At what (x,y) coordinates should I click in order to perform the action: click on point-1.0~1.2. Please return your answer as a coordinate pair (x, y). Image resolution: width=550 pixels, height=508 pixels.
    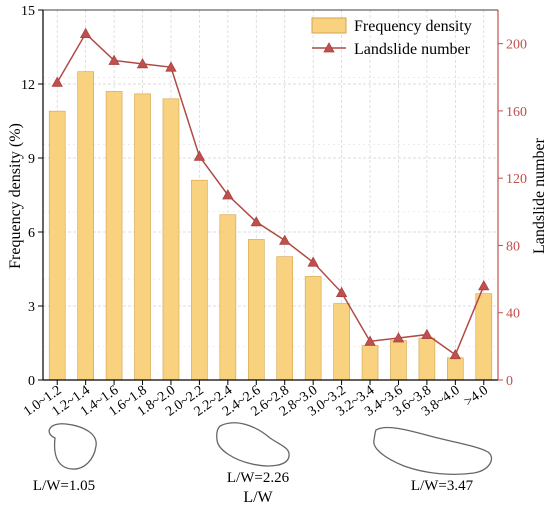
    Looking at the image, I should click on (57, 81).